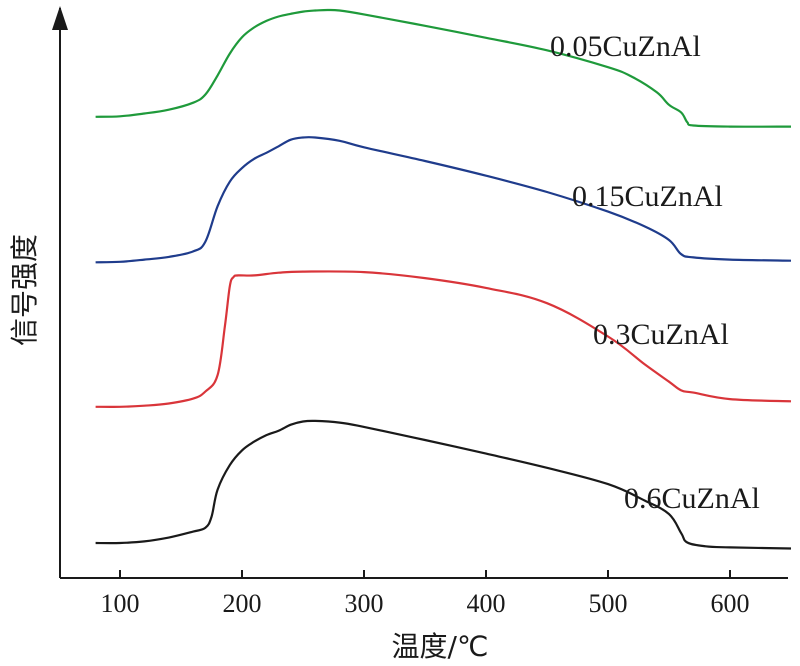 This screenshot has height=666, width=800. Describe the element at coordinates (364, 603) in the screenshot. I see `x-tick-label: 300` at that location.